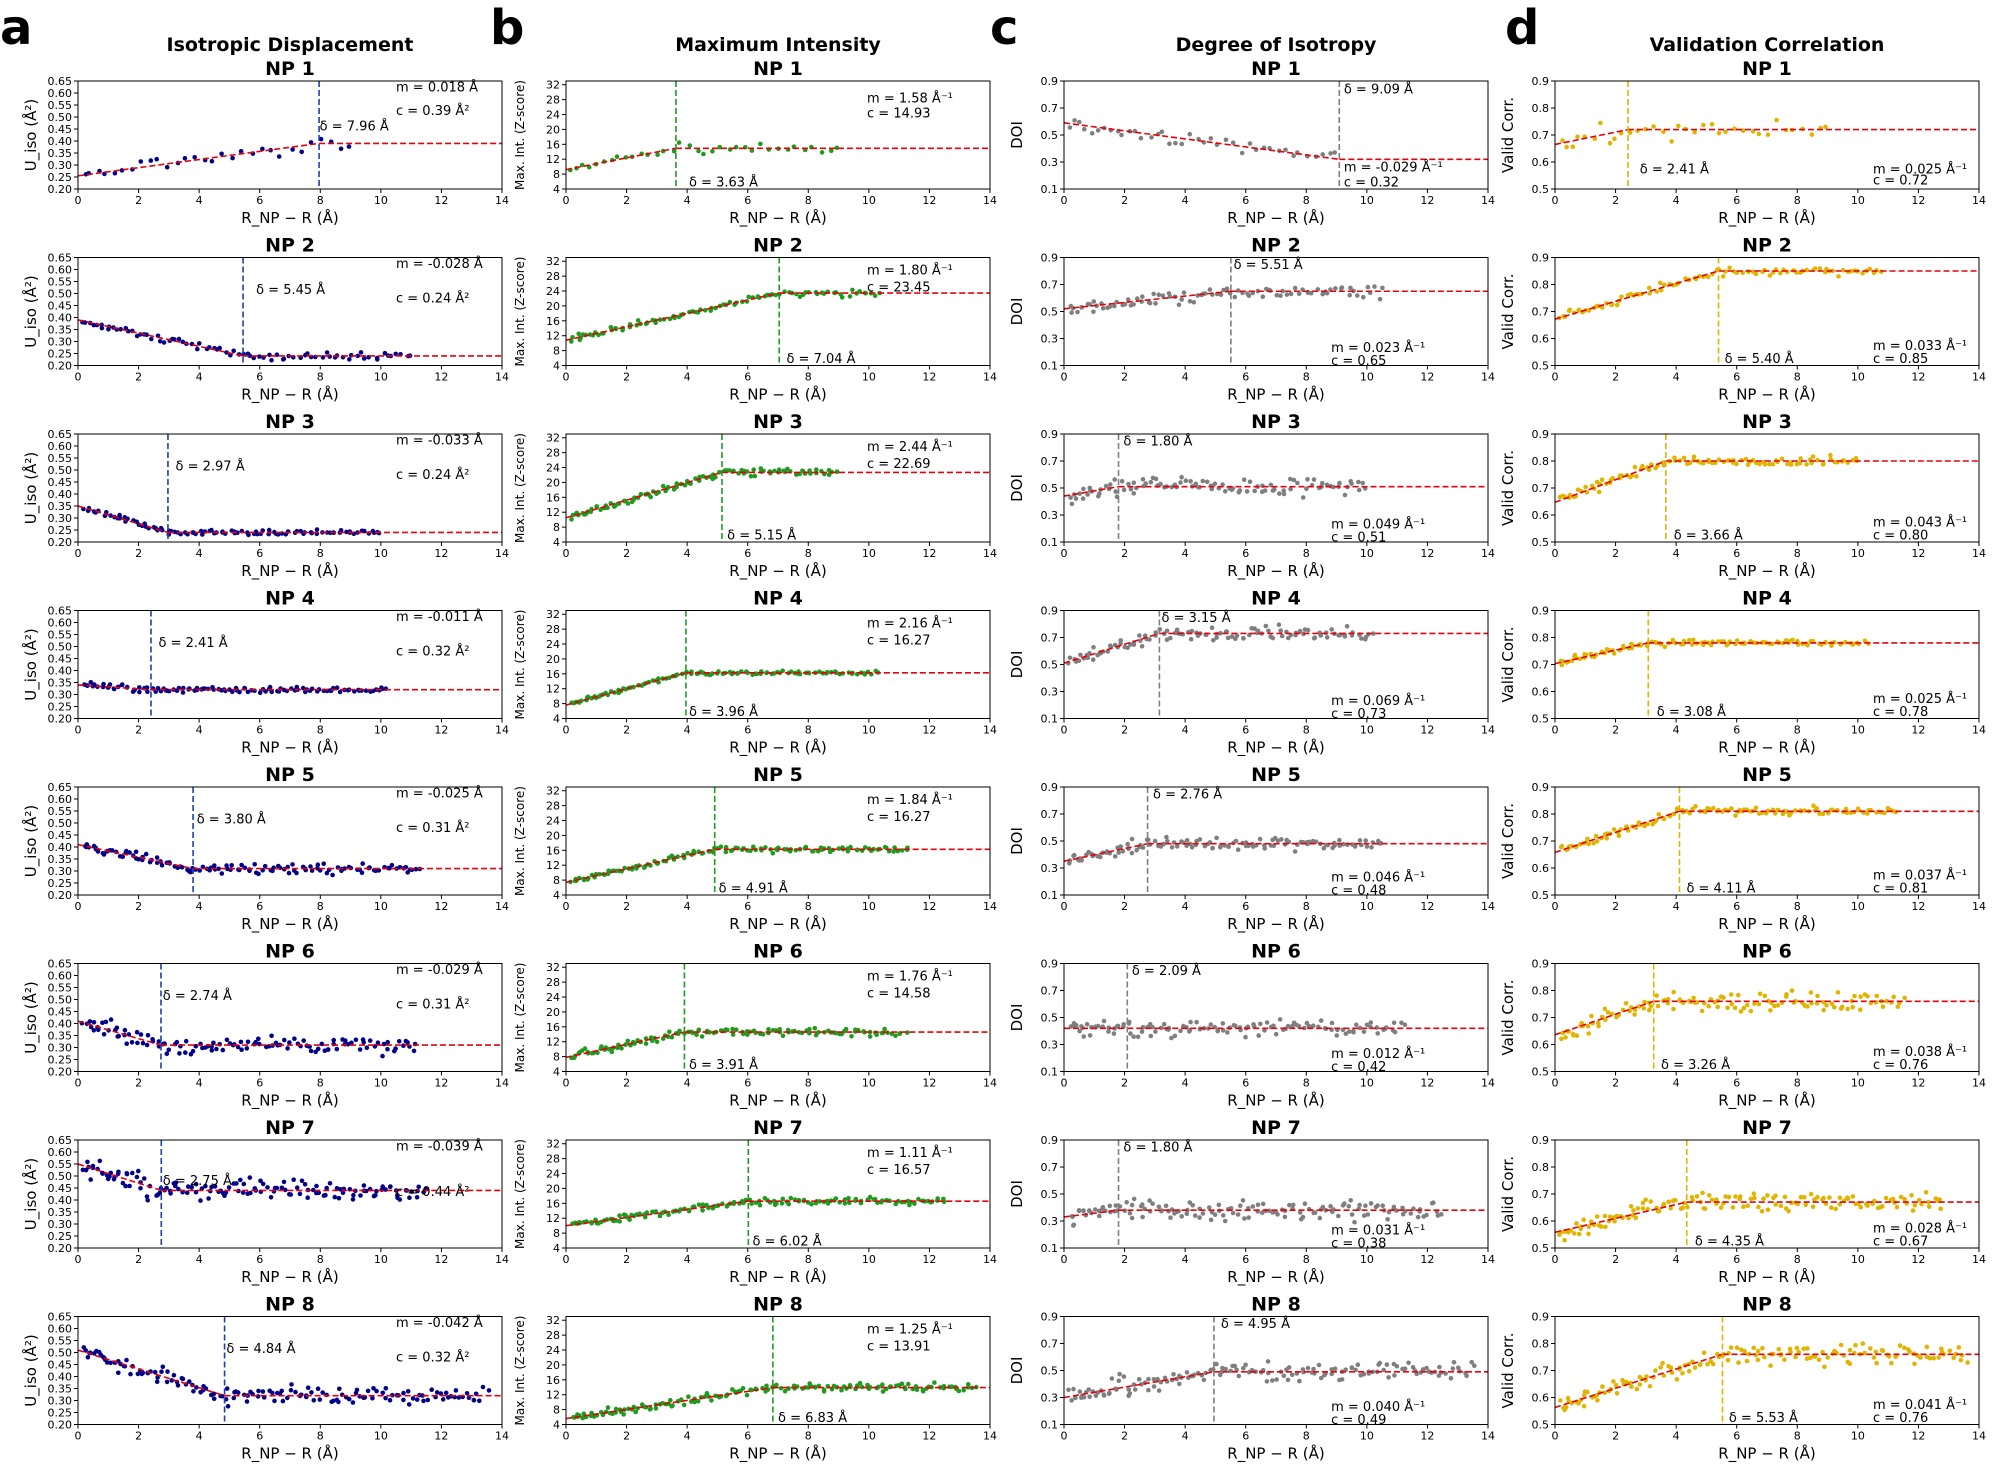 This screenshot has width=2000, height=1472. What do you see at coordinates (197, 996) in the screenshot?
I see `delta-annotation: δ = 2.74 Å` at bounding box center [197, 996].